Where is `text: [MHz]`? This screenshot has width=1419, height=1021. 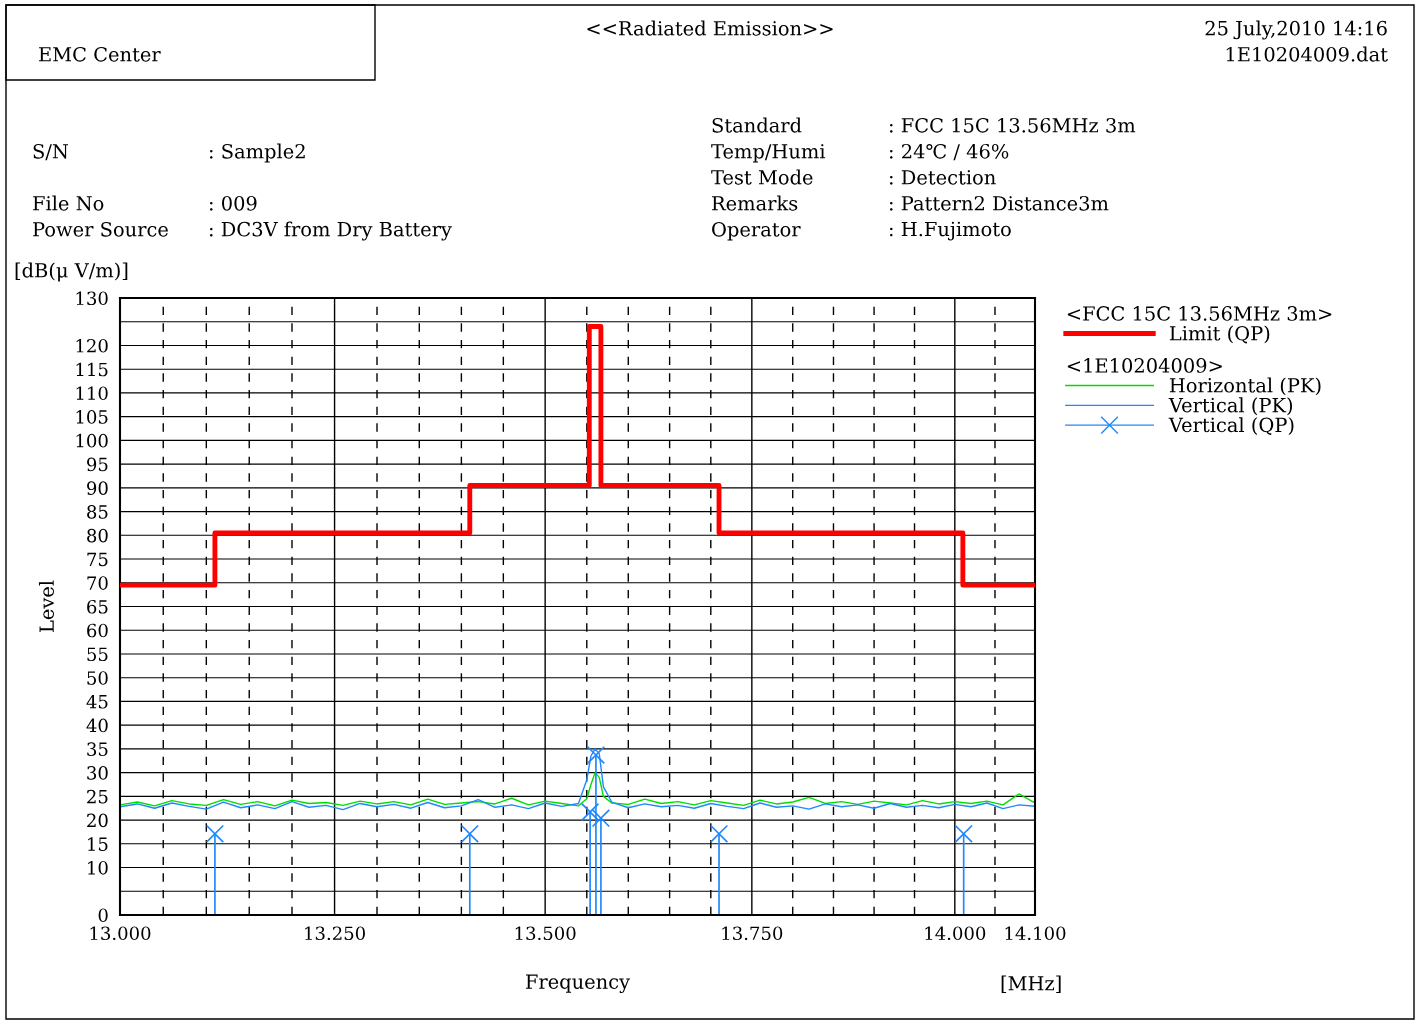 text: [MHz] is located at coordinates (1031, 984).